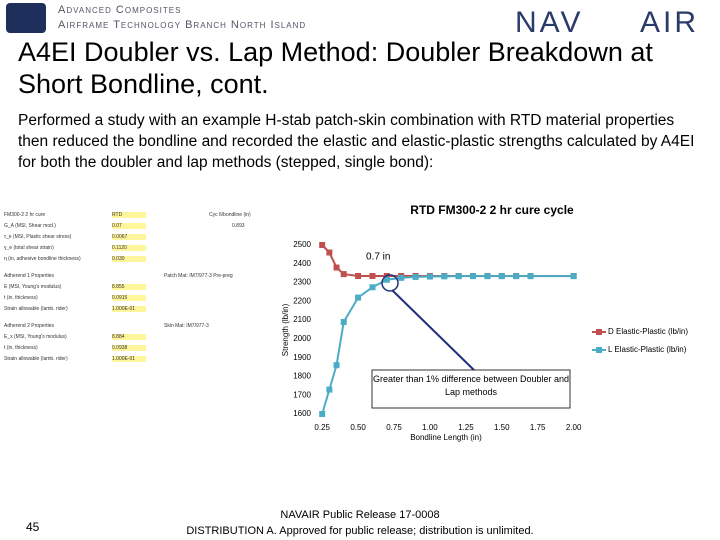 This screenshot has width=720, height=540. I want to click on sheet-label: FM300-2 2 hr cure, so click(25, 215).